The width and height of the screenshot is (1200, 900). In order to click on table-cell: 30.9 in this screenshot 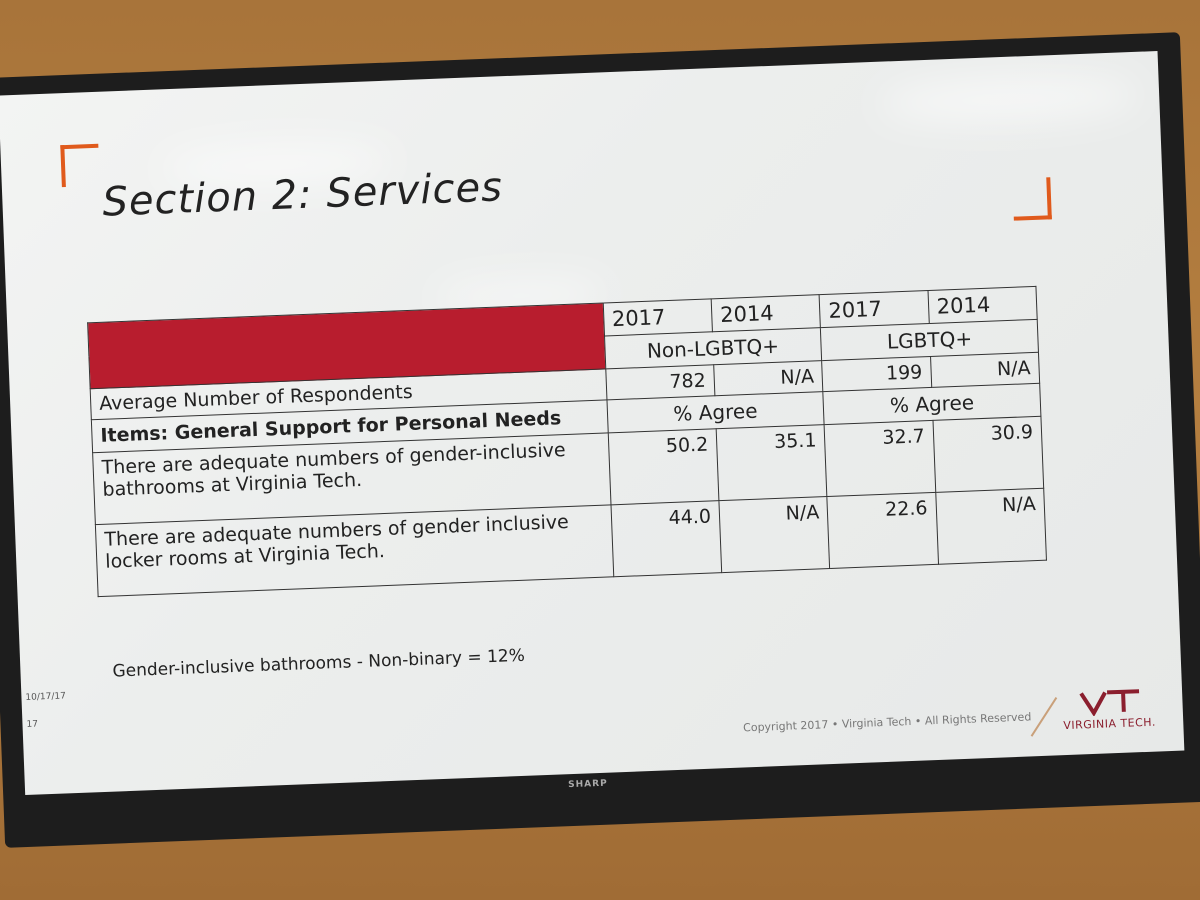, I will do `click(988, 454)`.